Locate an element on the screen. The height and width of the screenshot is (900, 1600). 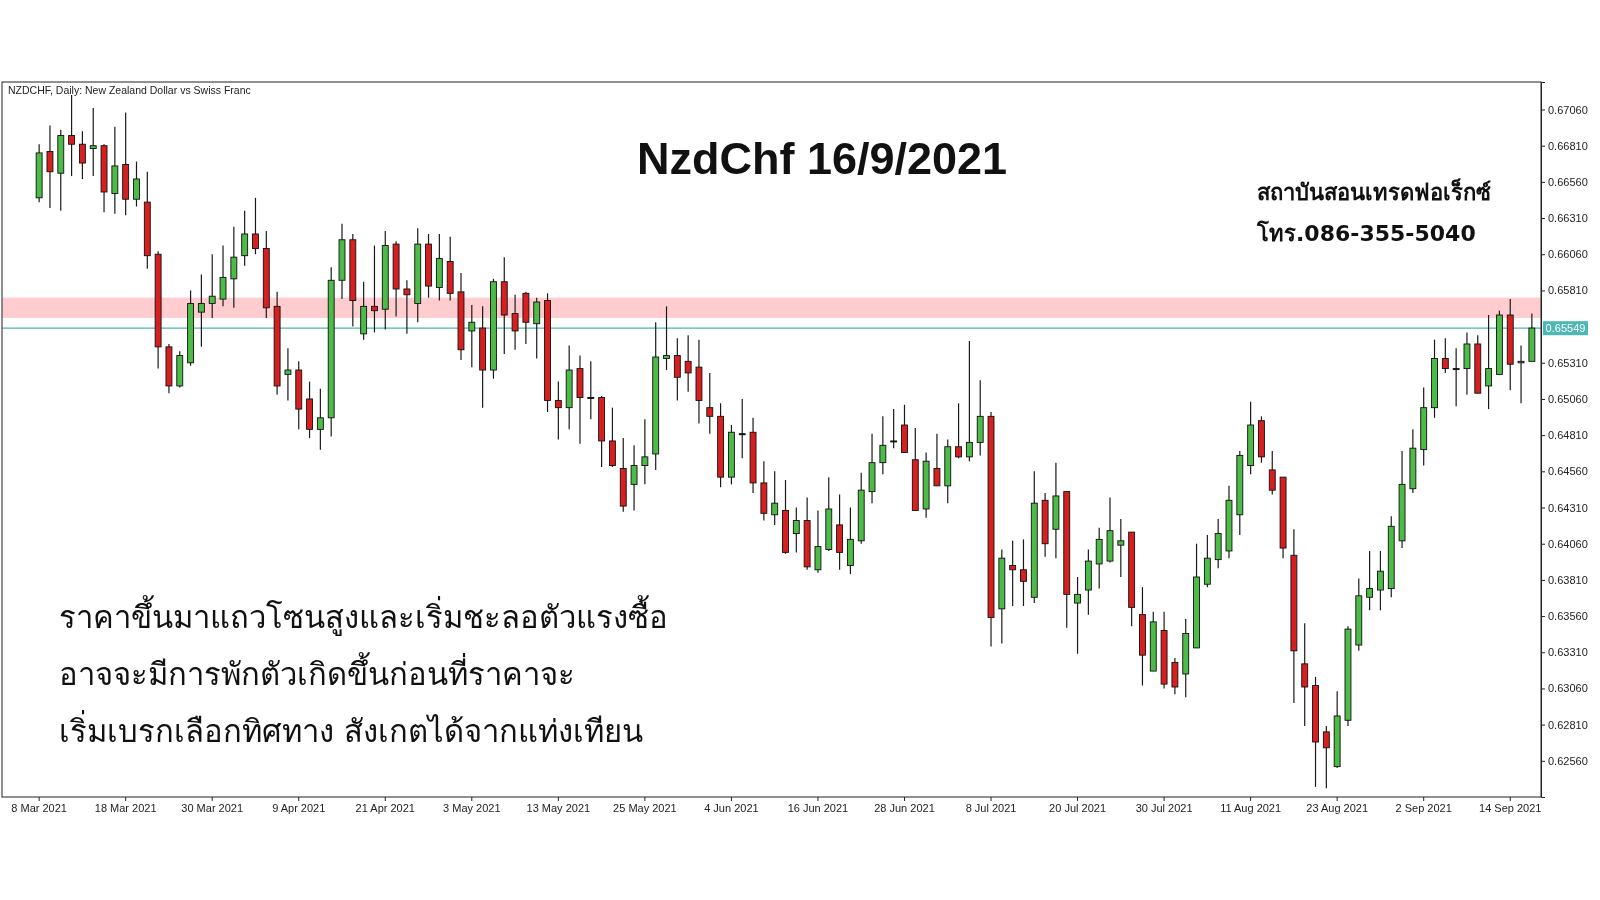
y-tick-label: 0.64060 is located at coordinates (1568, 543).